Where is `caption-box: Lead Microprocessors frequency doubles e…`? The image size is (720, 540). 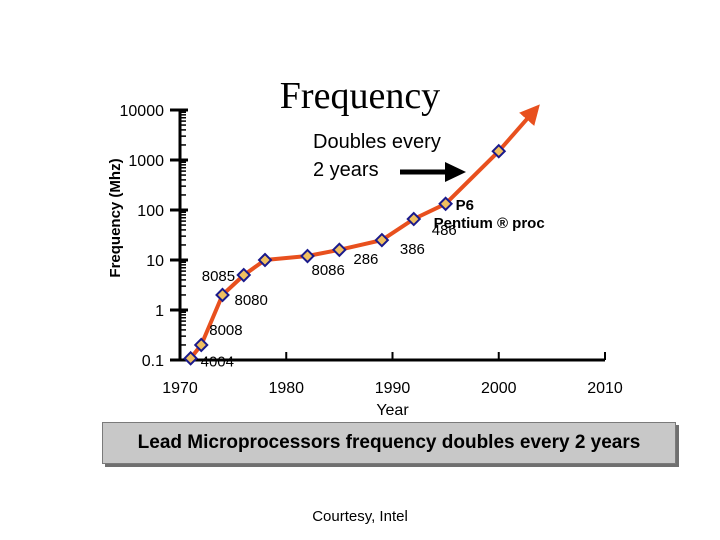 caption-box: Lead Microprocessors frequency doubles e… is located at coordinates (389, 443).